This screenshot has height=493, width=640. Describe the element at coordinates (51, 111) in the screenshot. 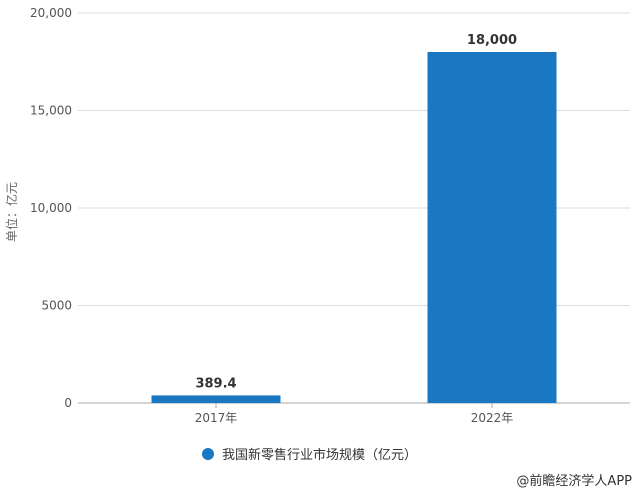

I see `y-tick-label: 15,000` at that location.